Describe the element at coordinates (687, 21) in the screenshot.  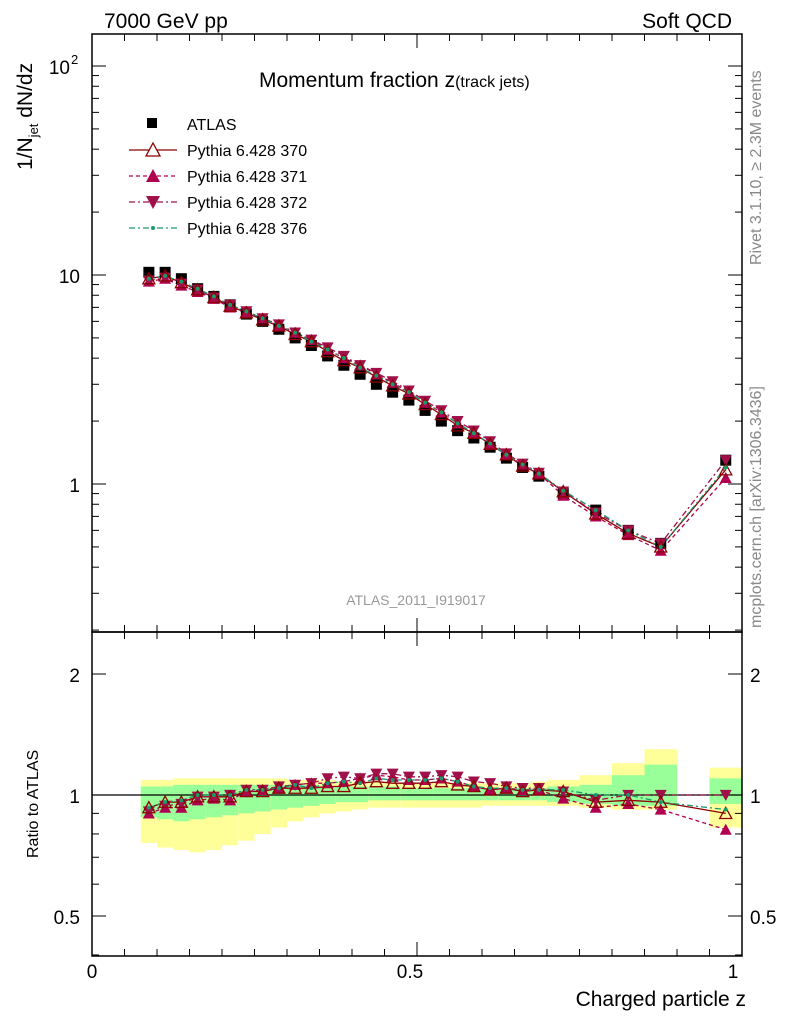
I see `header-right: Soft QCD` at that location.